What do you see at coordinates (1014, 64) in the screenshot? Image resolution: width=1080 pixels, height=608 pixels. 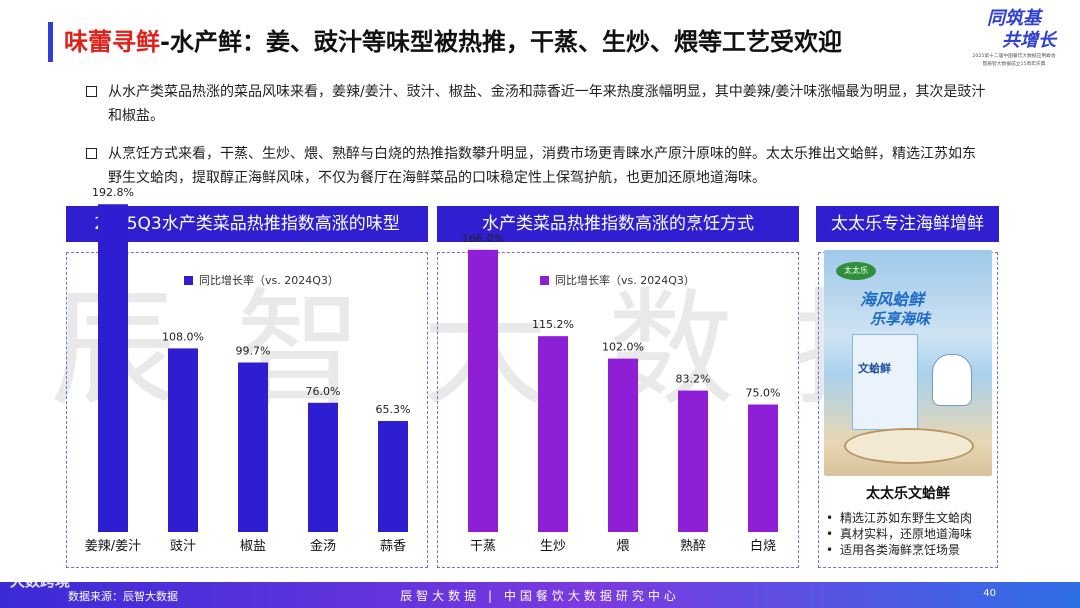 I see `logo-caption-2: 暨辰智大数据成立15周年庆典` at bounding box center [1014, 64].